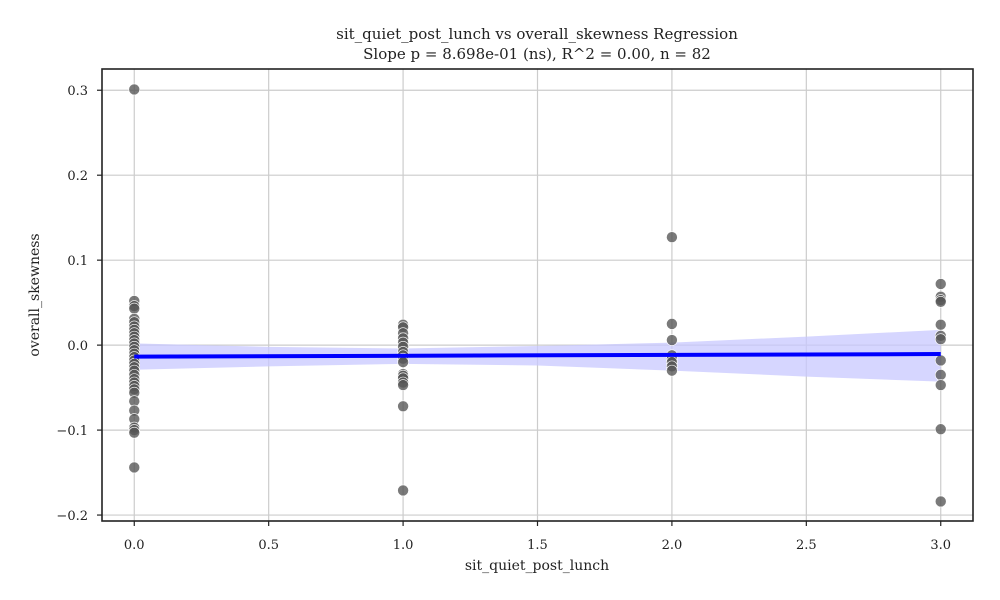 This screenshot has height=600, width=1000. I want to click on x-axis-label: sit_quiet_post_lunch, so click(537, 566).